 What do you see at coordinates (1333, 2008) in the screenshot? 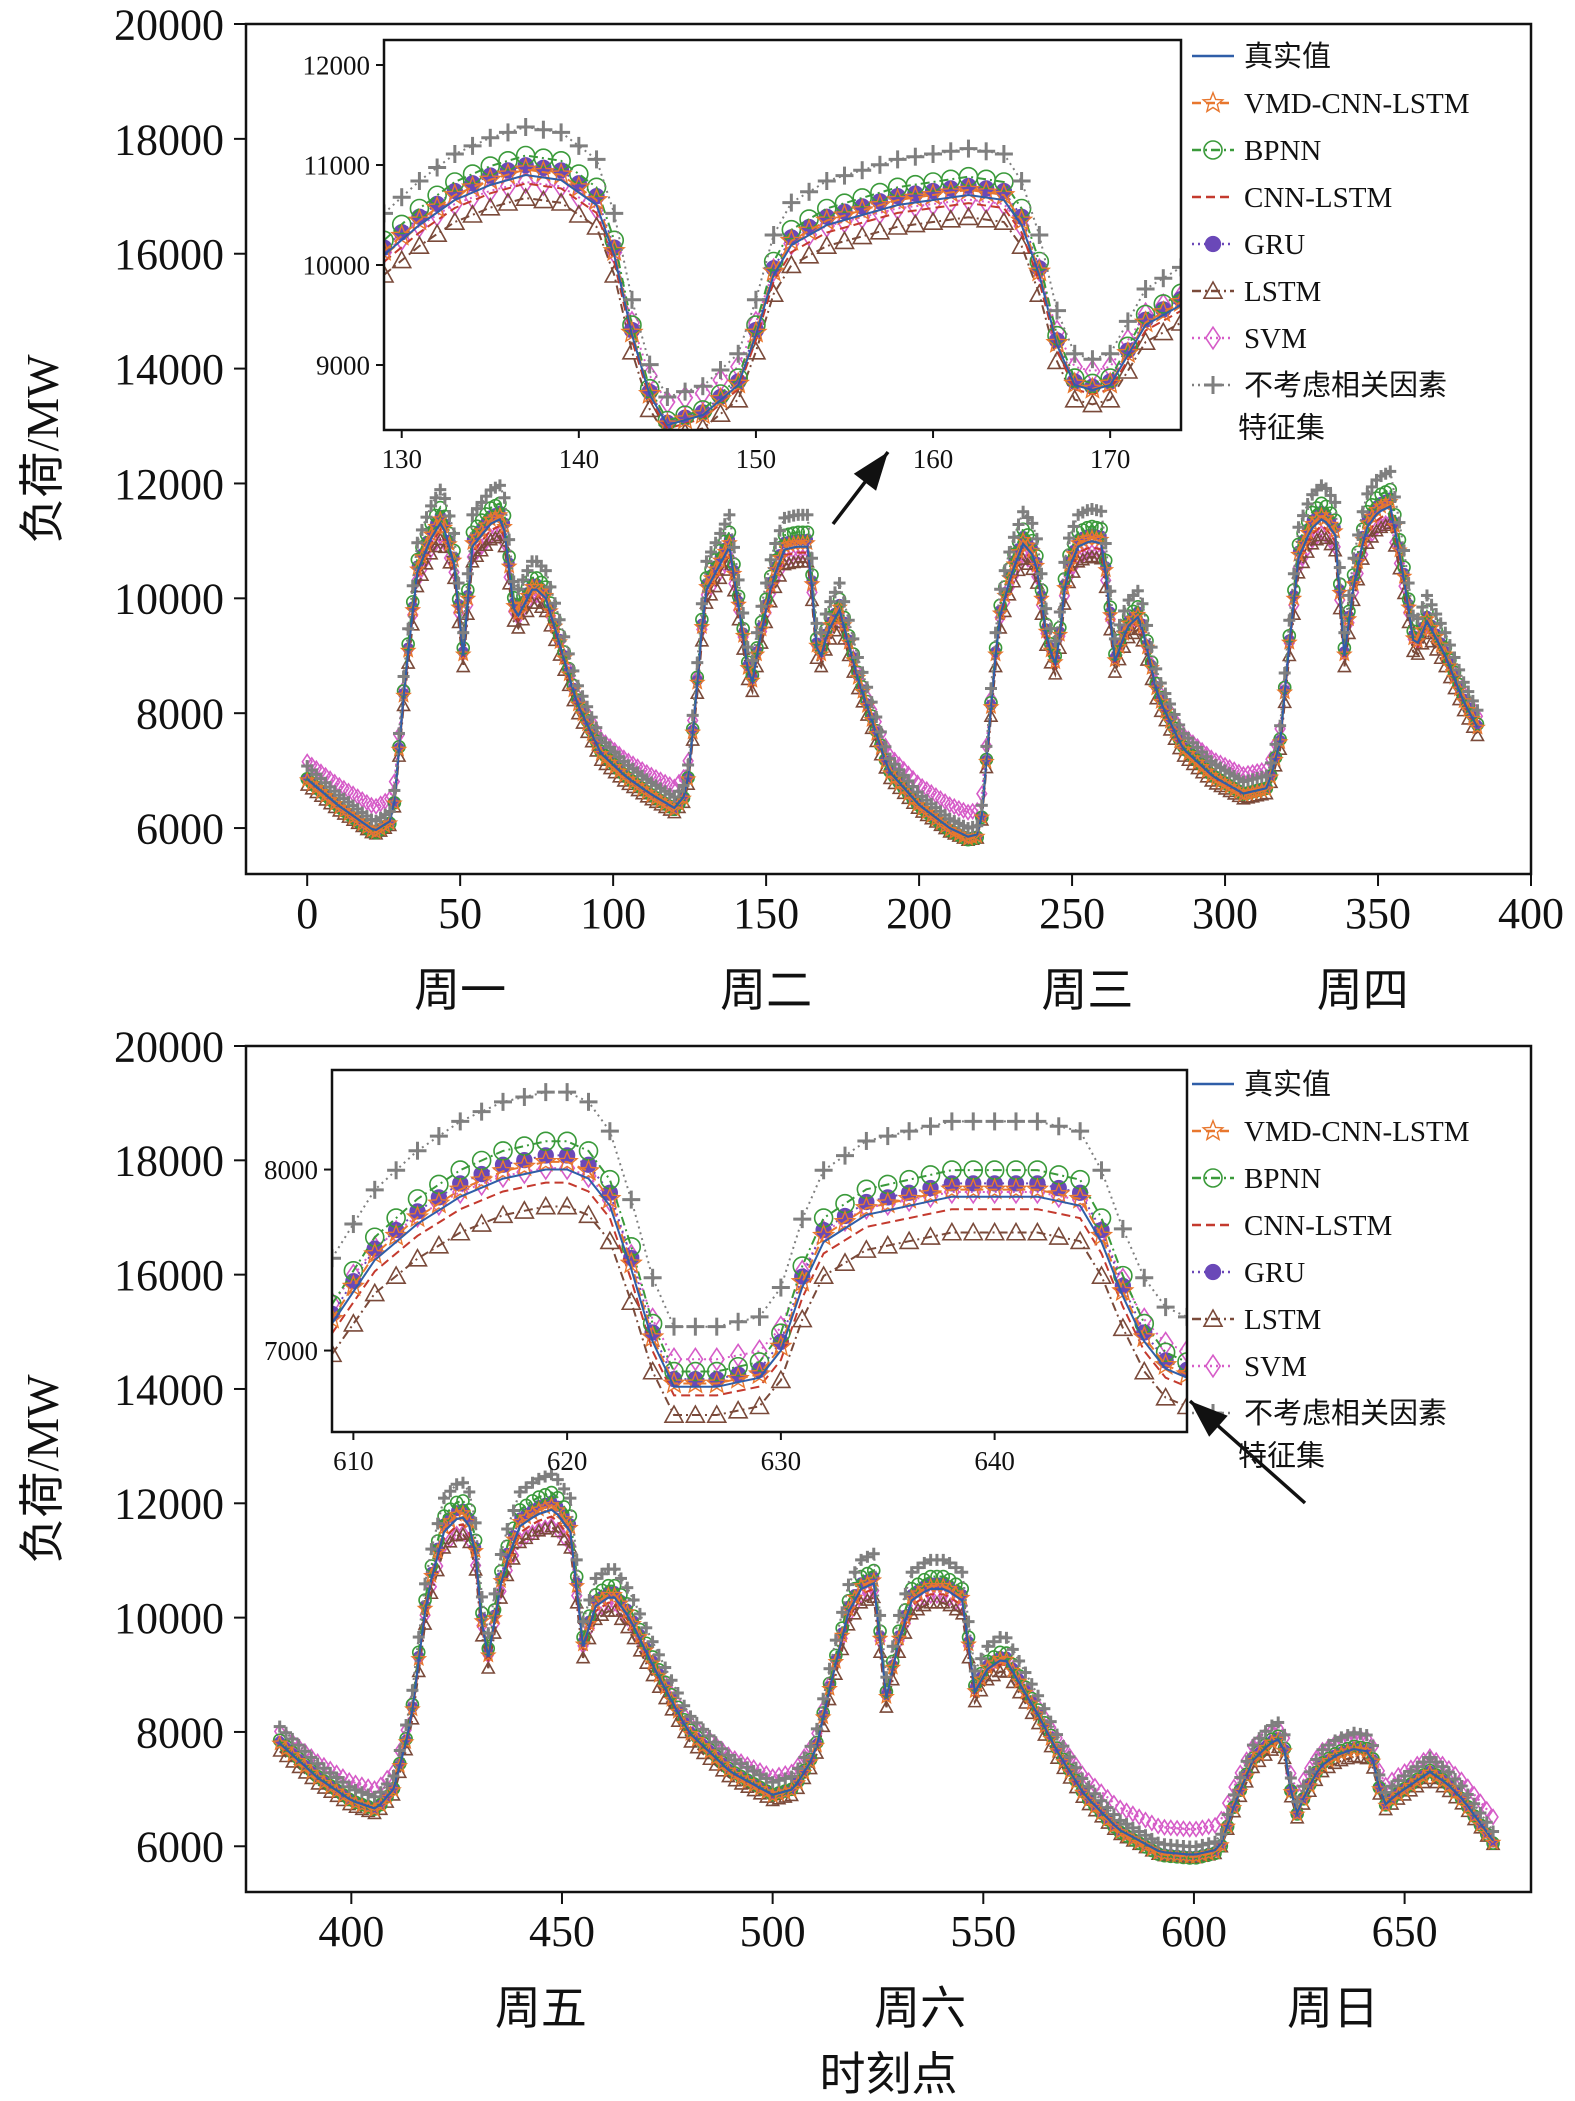
I see `day-label: 周日` at bounding box center [1333, 2008].